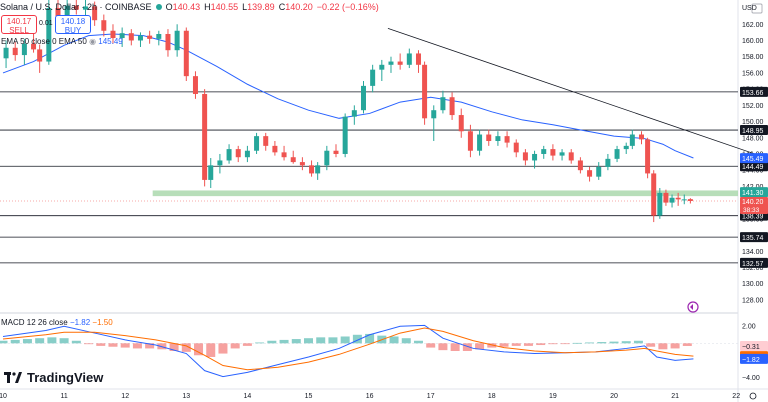  What do you see at coordinates (753, 268) in the screenshot?
I see `price-tick-label: 132.00` at bounding box center [753, 268].